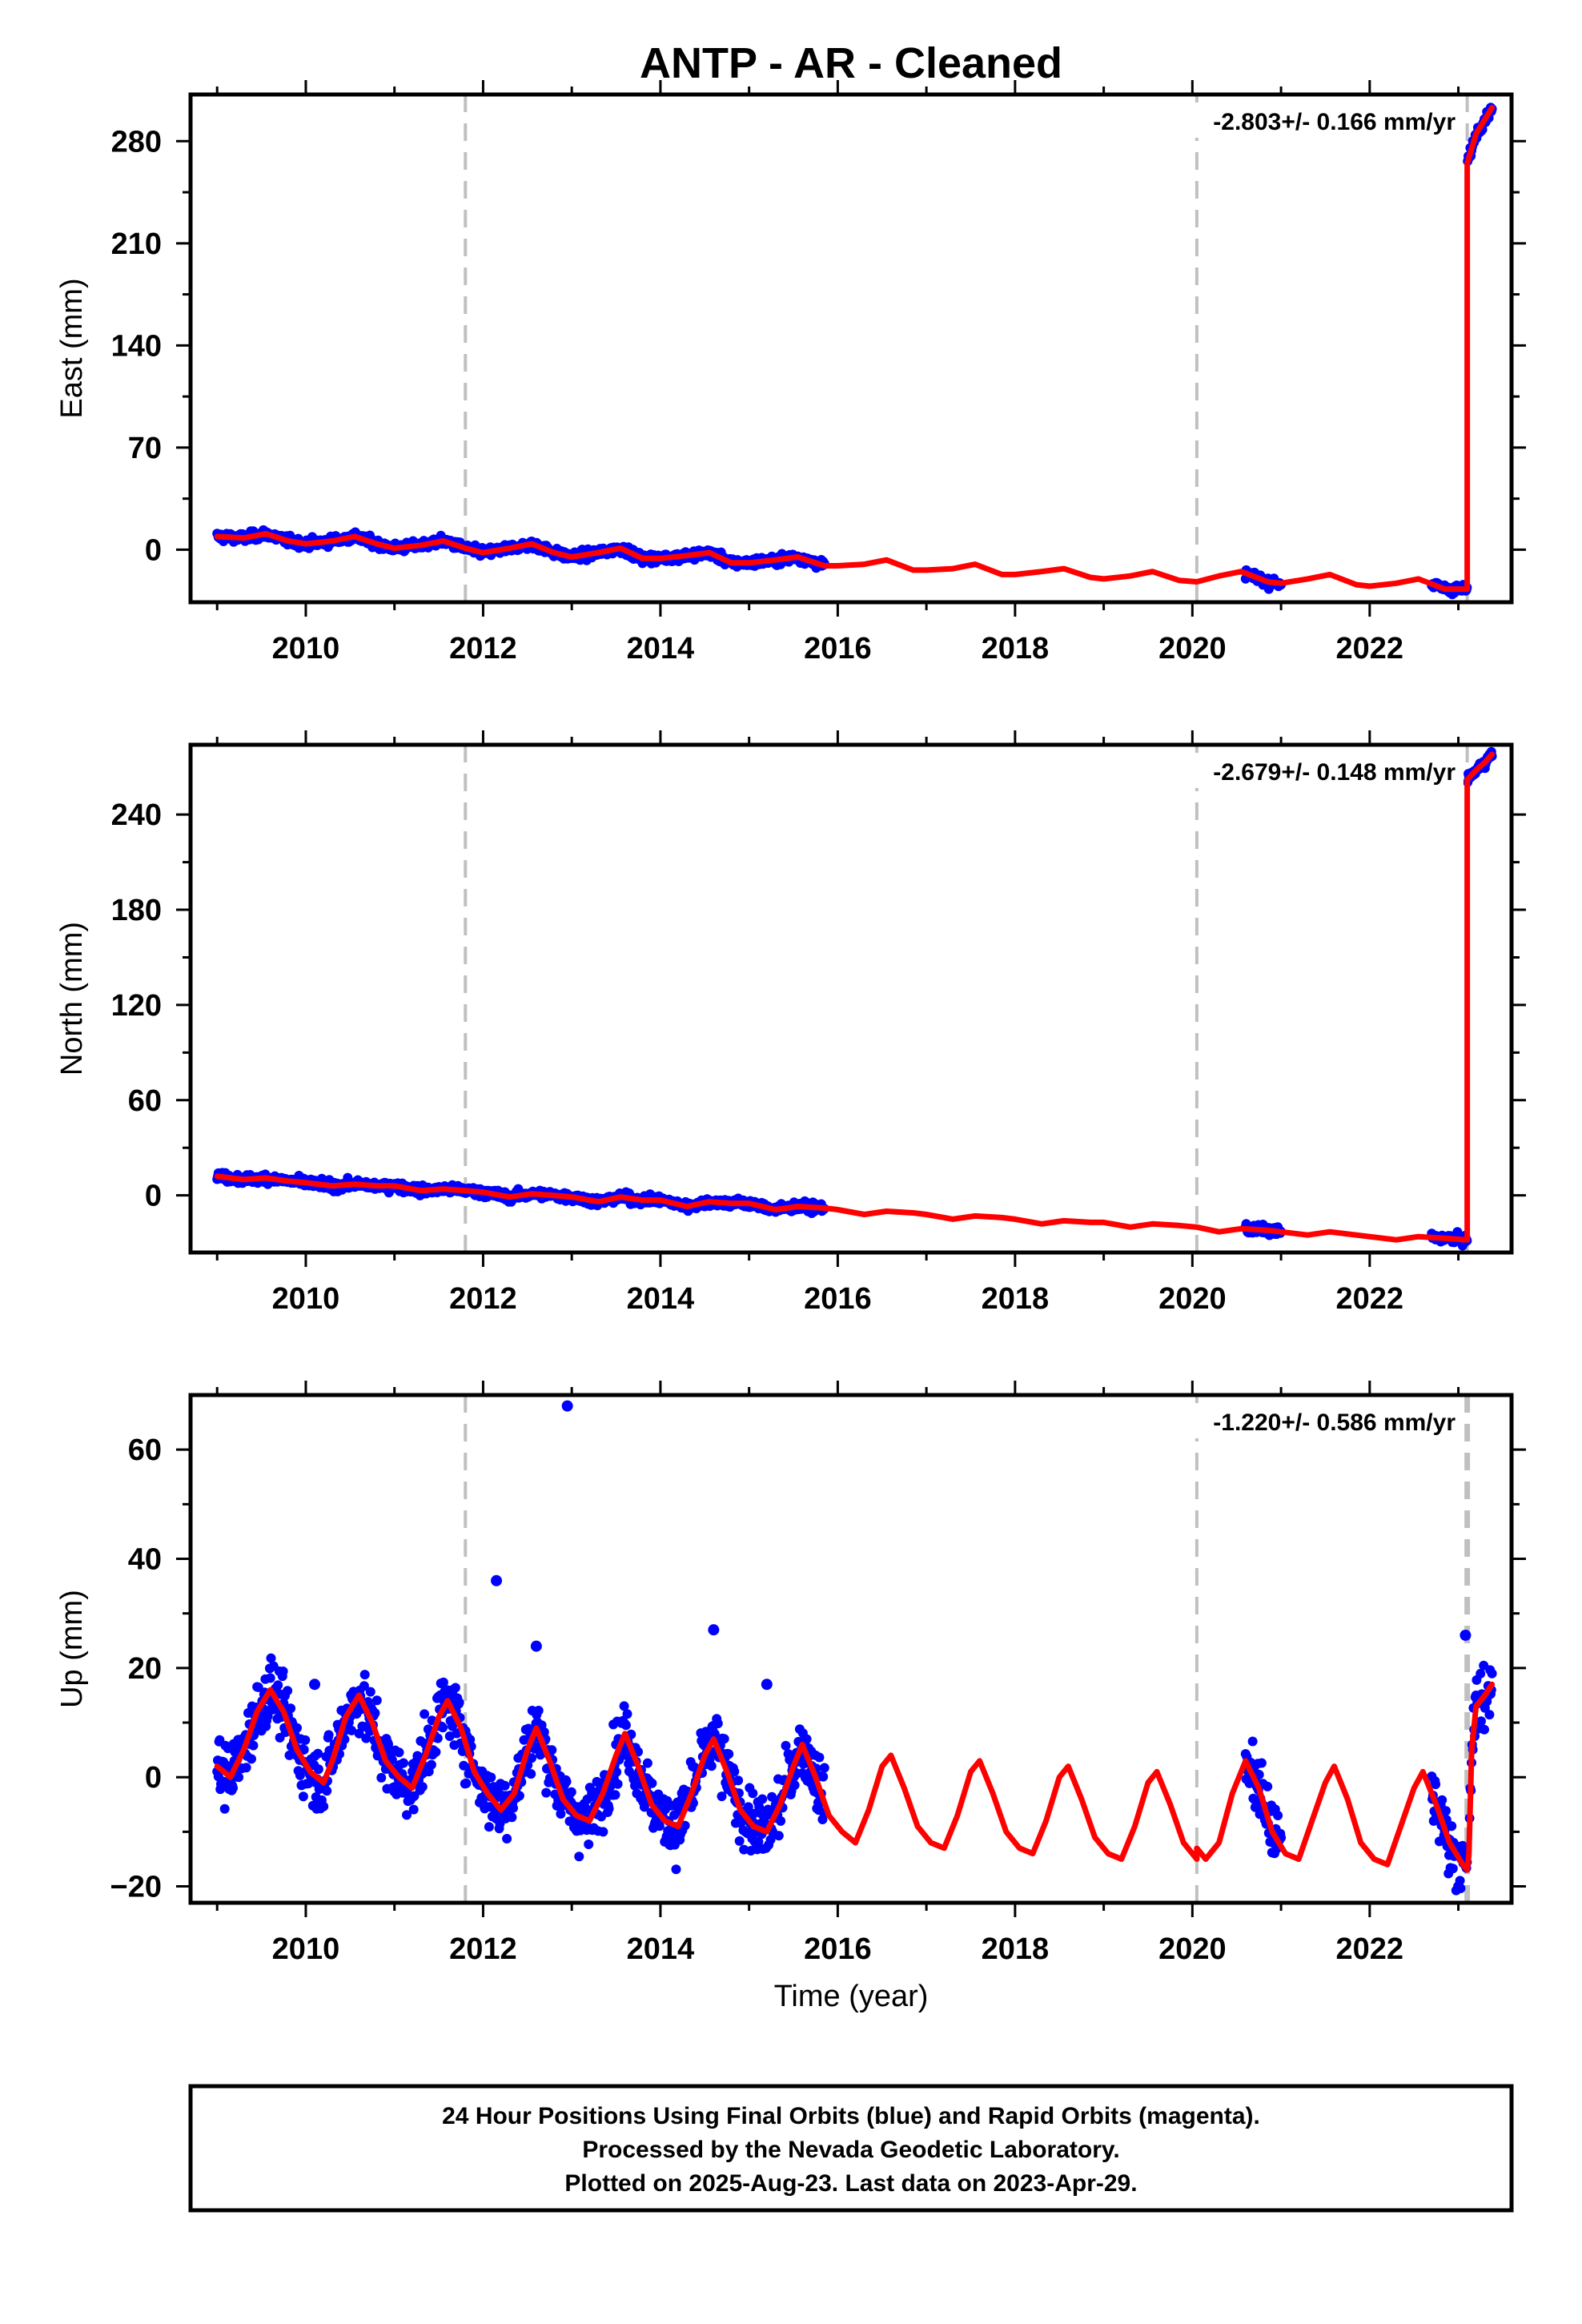  I want to click on up-y-tick-label: 20, so click(145, 1669).